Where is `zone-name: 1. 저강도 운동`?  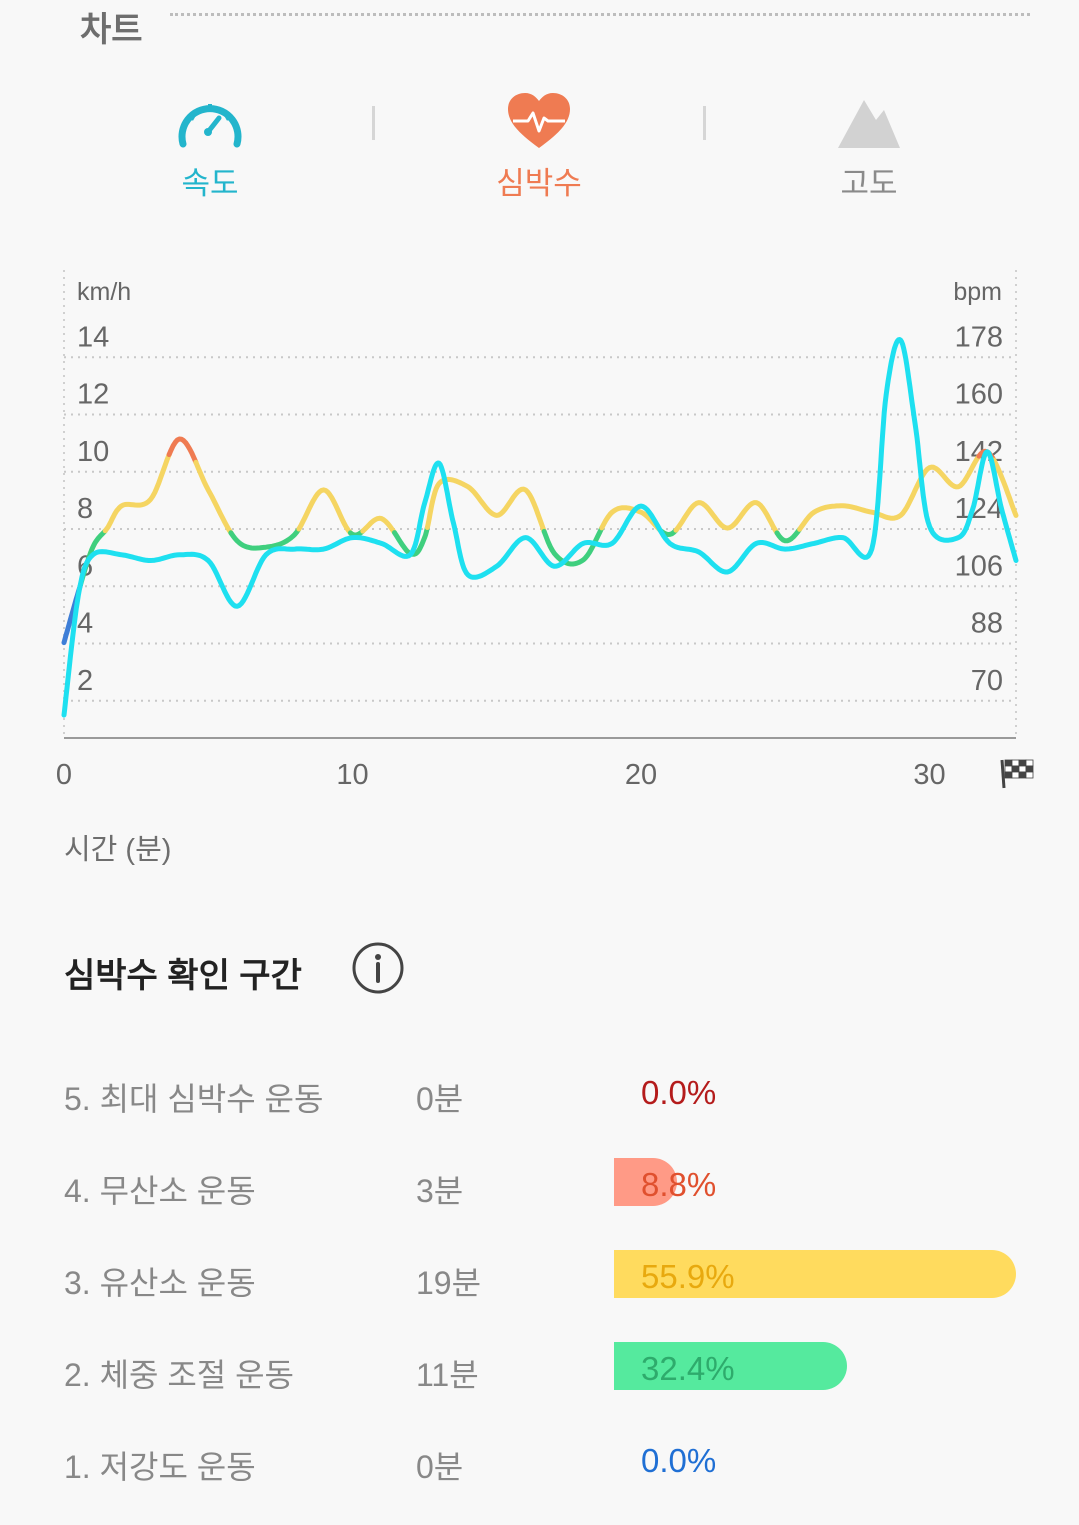
zone-name: 1. 저강도 운동 is located at coordinates (160, 1467).